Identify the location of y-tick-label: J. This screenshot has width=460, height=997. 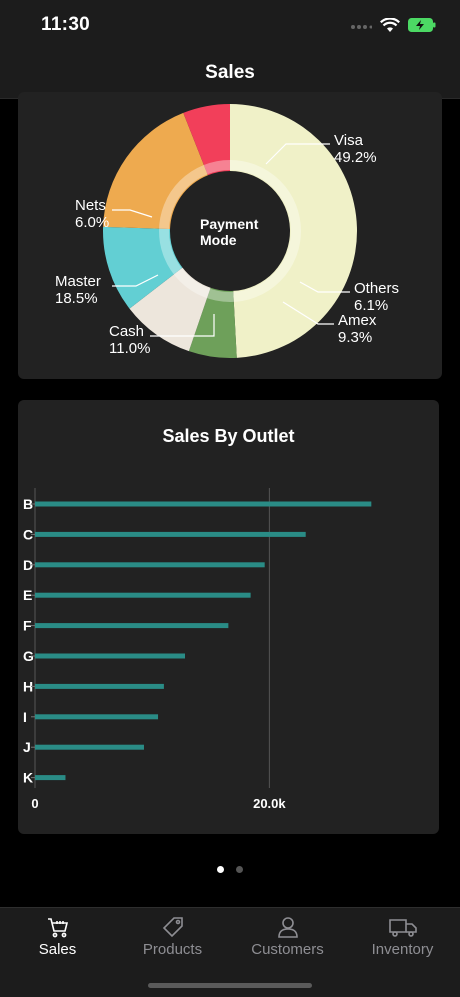
(27, 747).